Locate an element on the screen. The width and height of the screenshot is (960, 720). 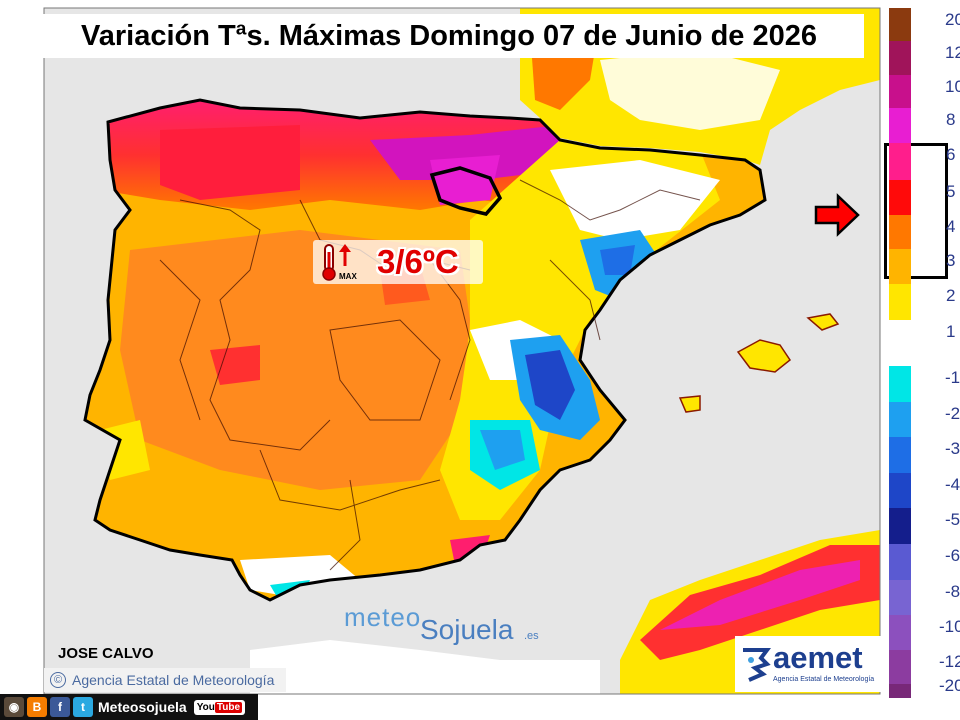
legend-label: -5 is located at coordinates (952, 519).